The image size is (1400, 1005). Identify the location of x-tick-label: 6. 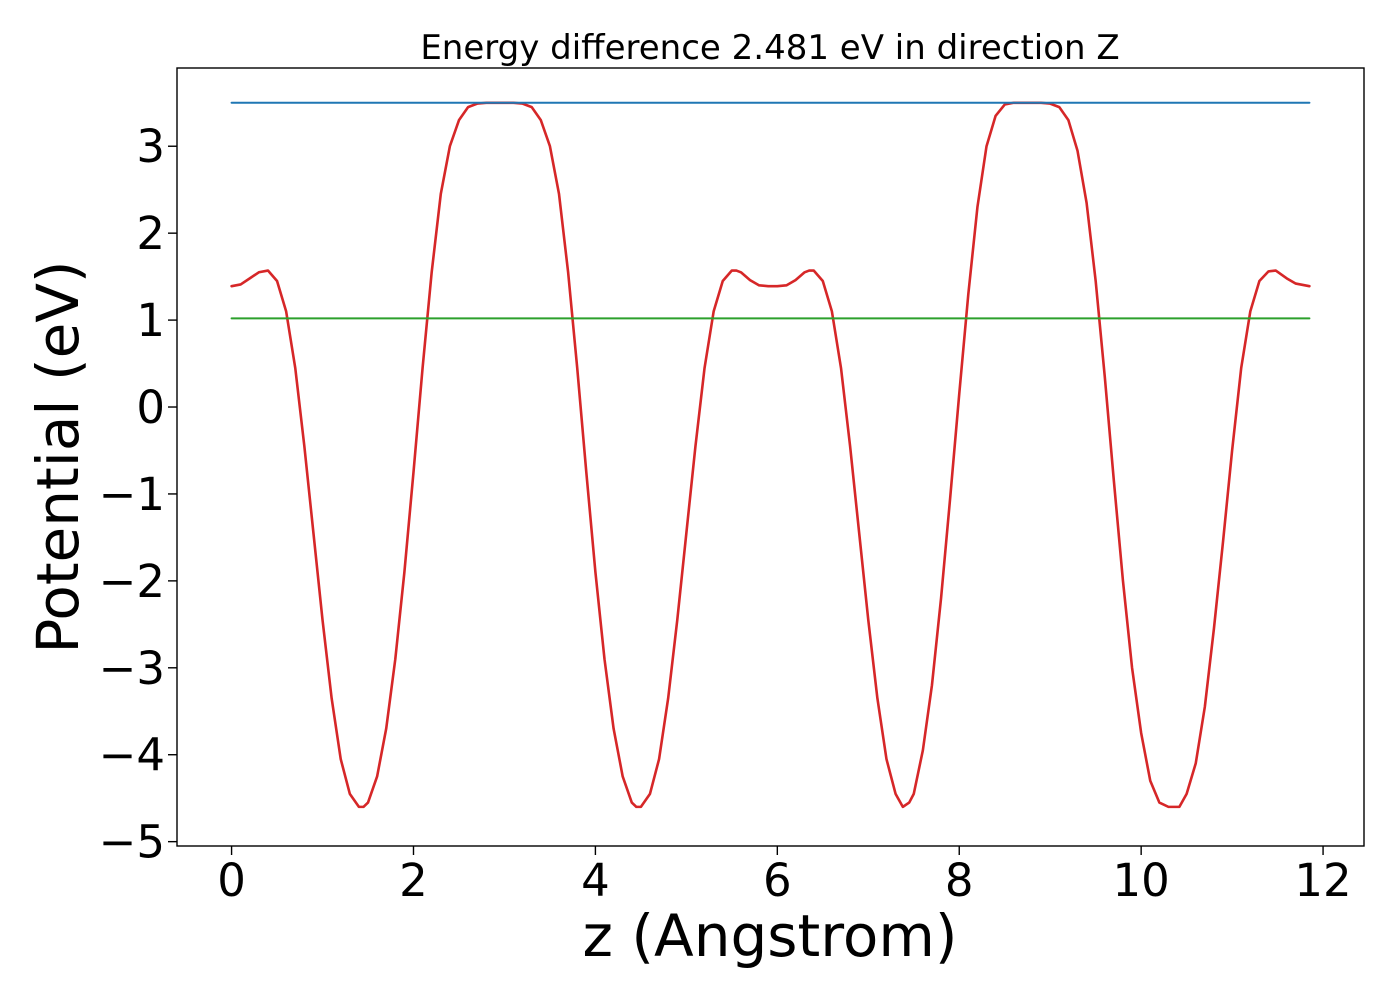
(777, 880).